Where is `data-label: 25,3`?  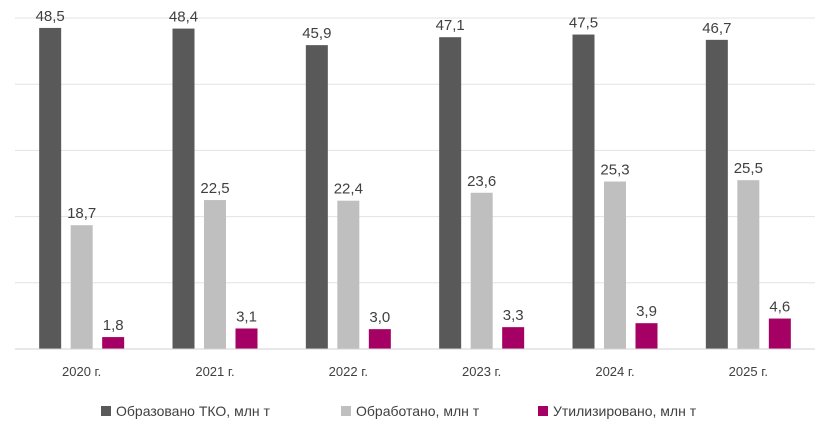 data-label: 25,3 is located at coordinates (614, 170).